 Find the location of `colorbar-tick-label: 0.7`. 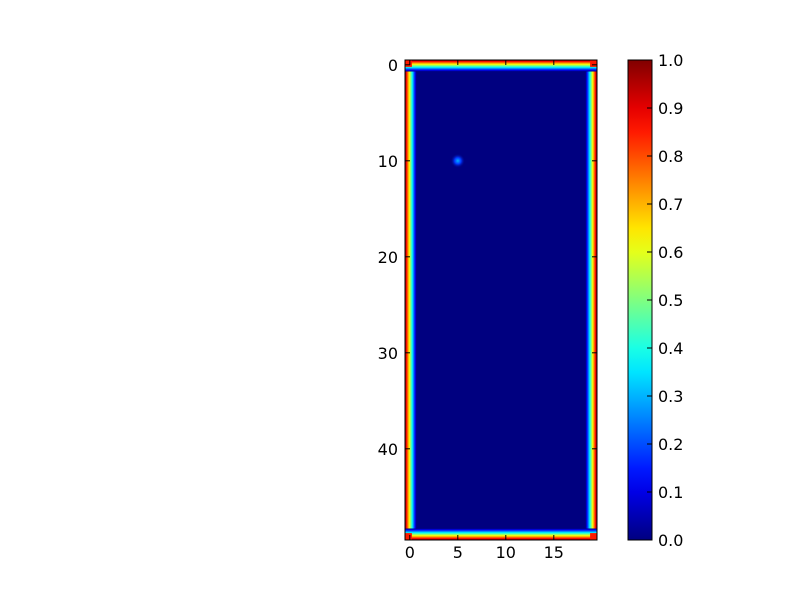

colorbar-tick-label: 0.7 is located at coordinates (670, 204).